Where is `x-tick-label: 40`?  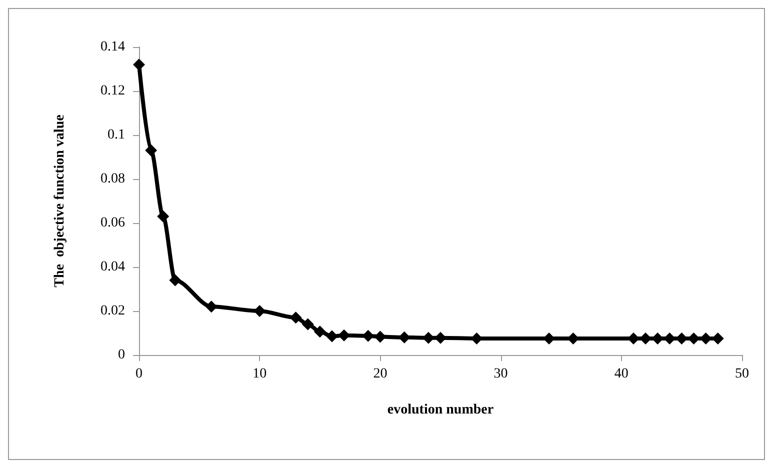
x-tick-label: 40 is located at coordinates (621, 374).